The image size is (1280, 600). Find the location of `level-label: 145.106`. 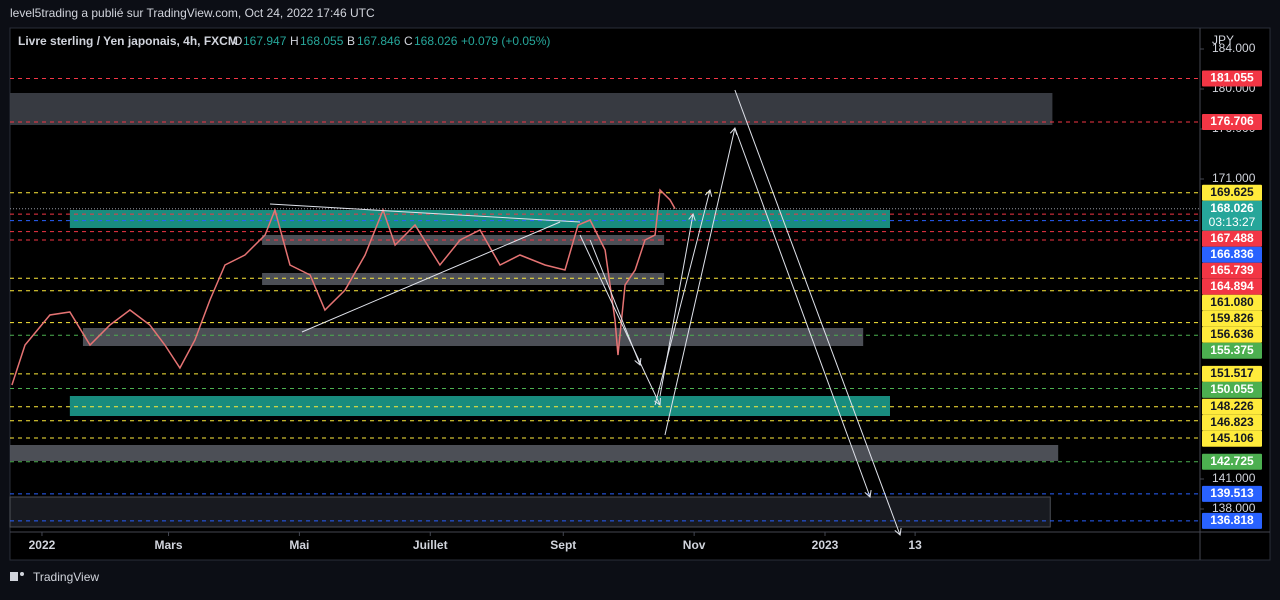

level-label: 145.106 is located at coordinates (1232, 438).